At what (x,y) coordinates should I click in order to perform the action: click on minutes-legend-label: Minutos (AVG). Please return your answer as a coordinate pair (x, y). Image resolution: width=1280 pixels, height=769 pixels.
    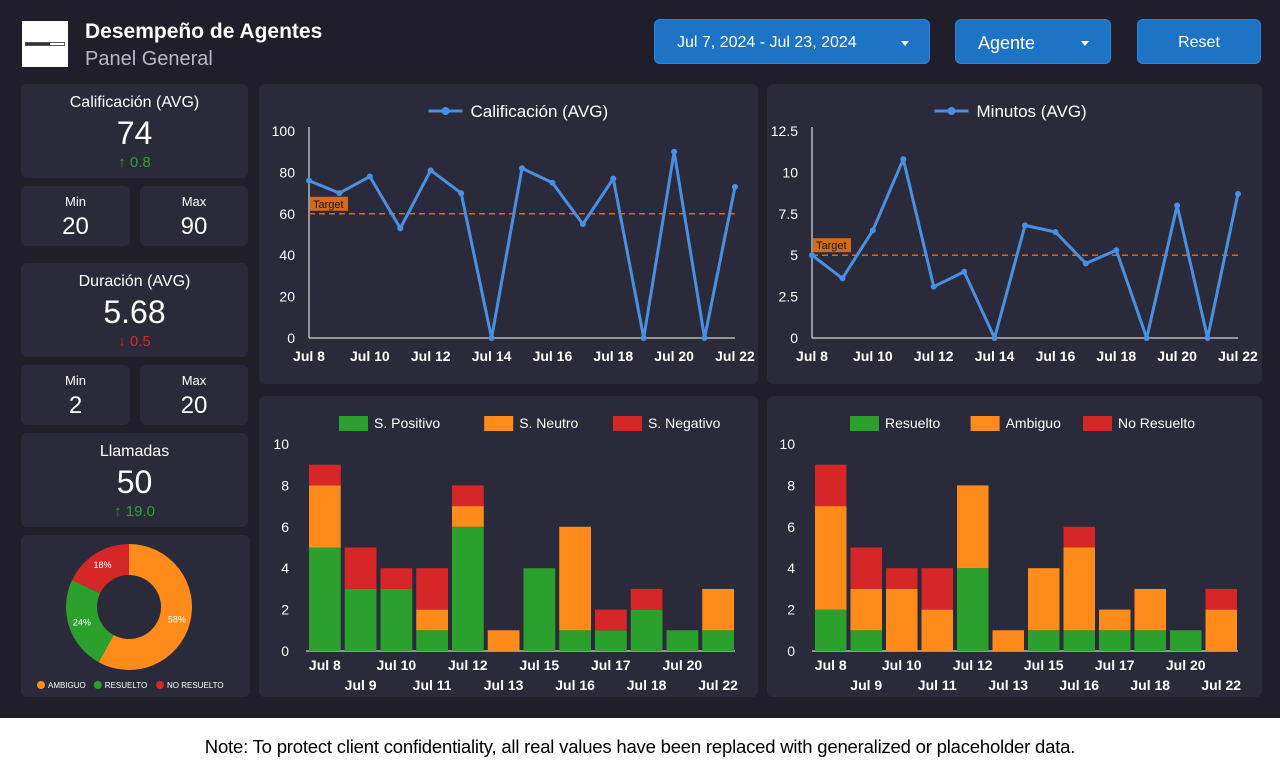
    Looking at the image, I should click on (1032, 111).